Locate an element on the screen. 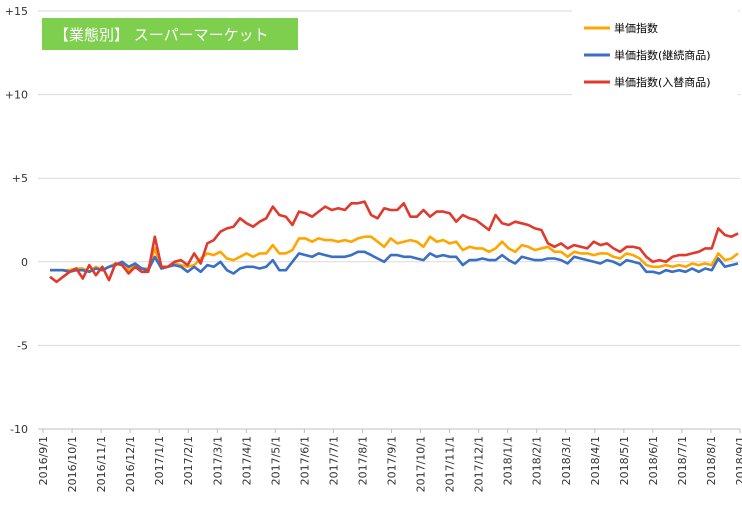 This screenshot has width=742, height=509. legend-label-1: 単価指数 is located at coordinates (636, 28).